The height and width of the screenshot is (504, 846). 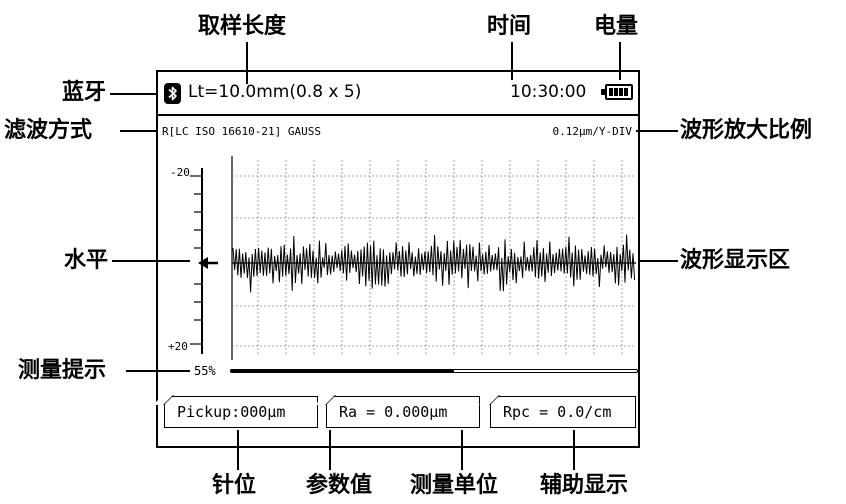 What do you see at coordinates (454, 485) in the screenshot?
I see `callout-measure-unit: 测量单位` at bounding box center [454, 485].